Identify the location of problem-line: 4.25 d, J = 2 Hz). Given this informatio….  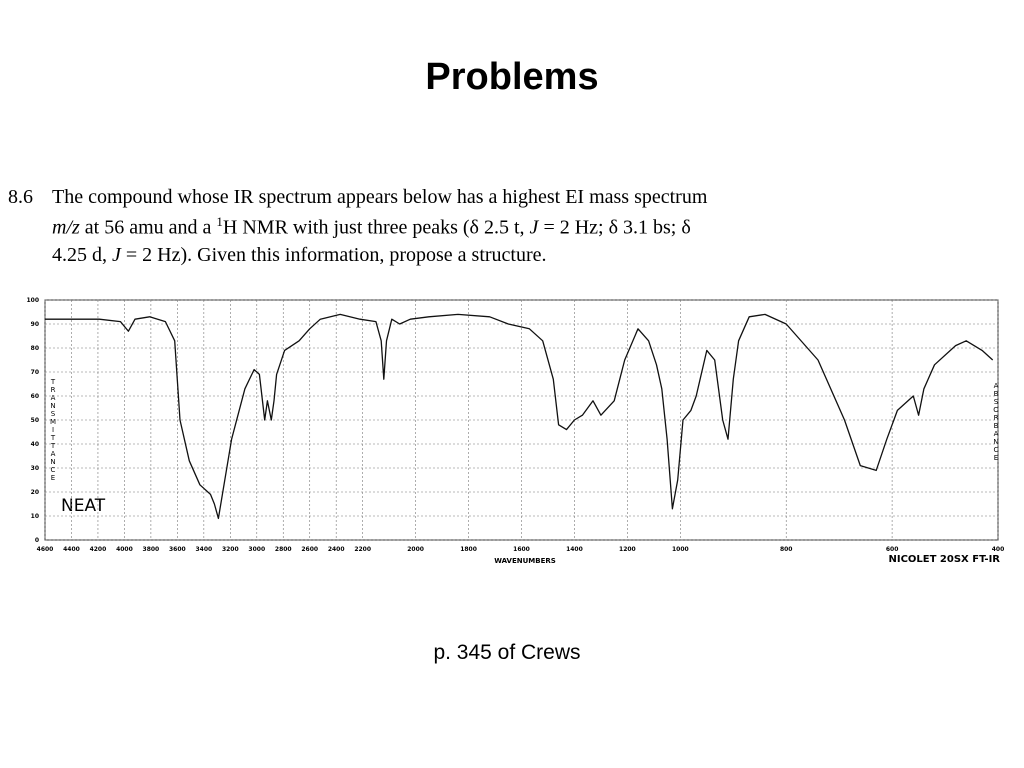
(299, 255).